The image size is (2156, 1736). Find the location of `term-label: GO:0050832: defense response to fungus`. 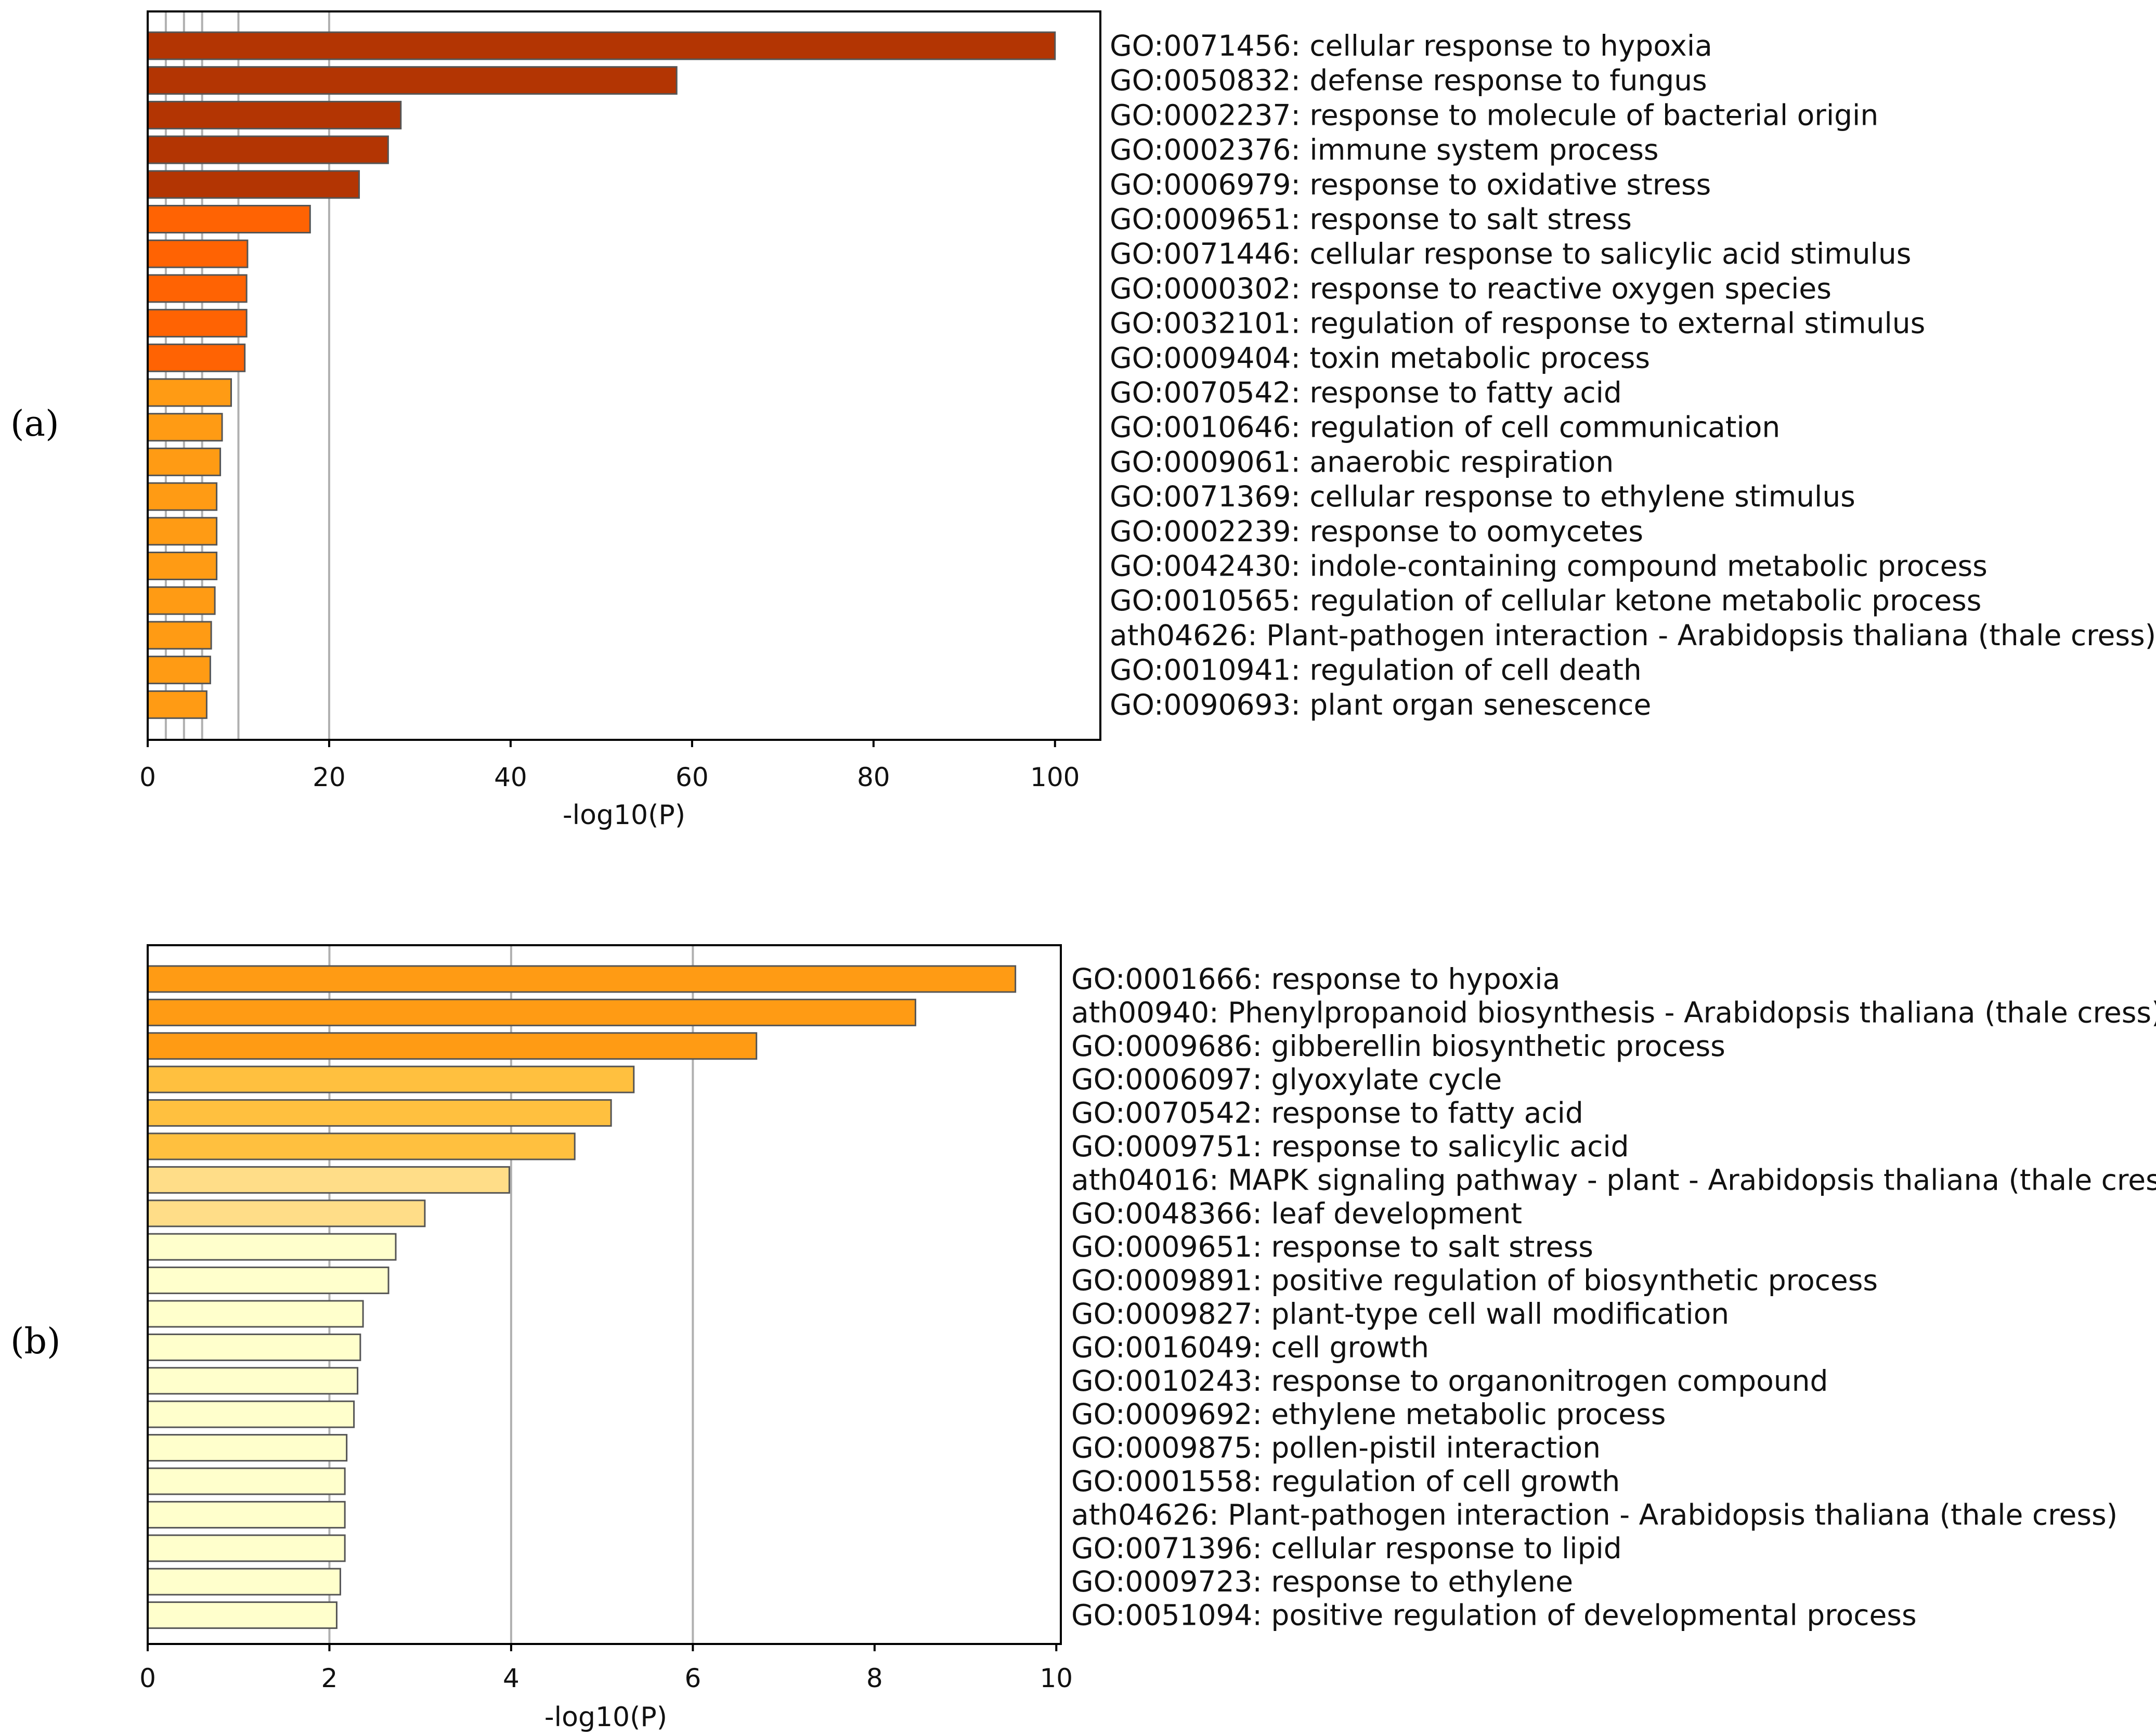

term-label: GO:0050832: defense response to fungus is located at coordinates (1408, 80).